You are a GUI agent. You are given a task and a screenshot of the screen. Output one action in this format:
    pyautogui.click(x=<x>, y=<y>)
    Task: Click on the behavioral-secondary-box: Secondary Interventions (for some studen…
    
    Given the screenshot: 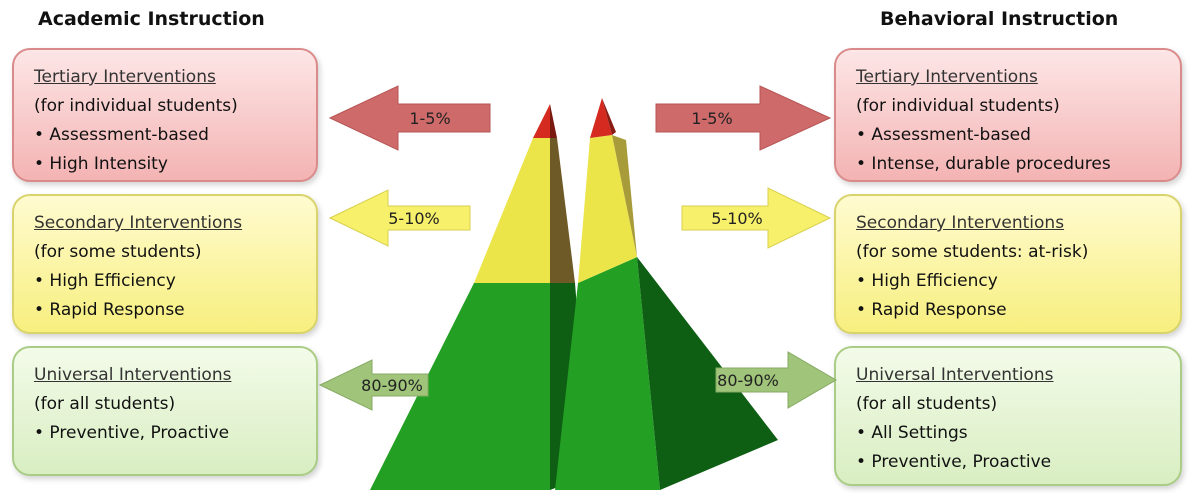 What is the action you would take?
    pyautogui.click(x=1008, y=264)
    